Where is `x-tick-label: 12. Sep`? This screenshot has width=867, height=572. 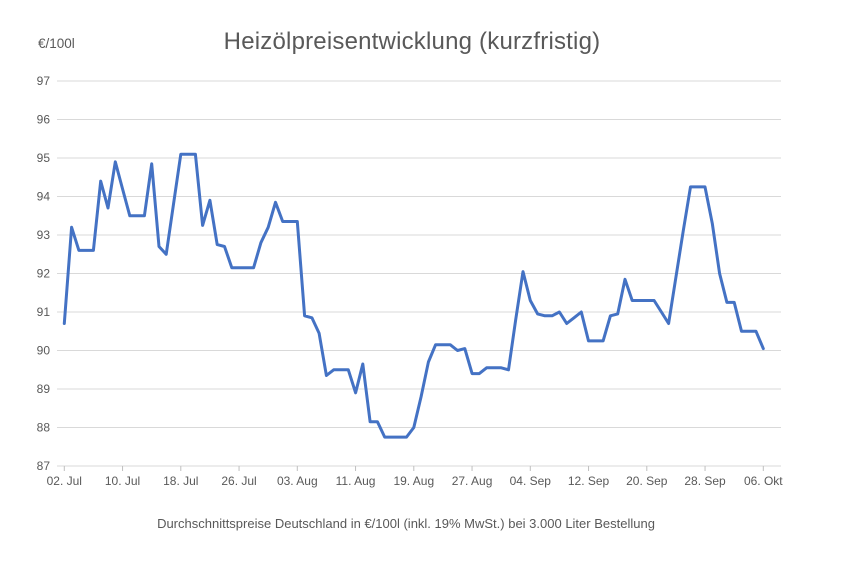
x-tick-label: 12. Sep is located at coordinates (589, 481).